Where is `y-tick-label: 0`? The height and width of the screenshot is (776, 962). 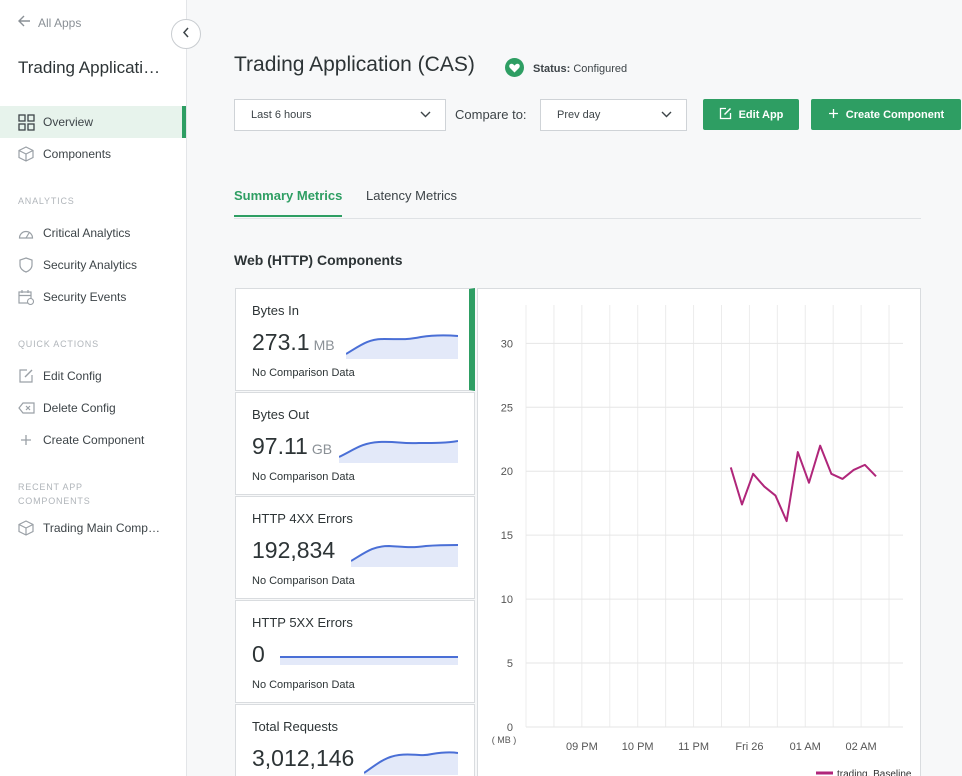 y-tick-label: 0 is located at coordinates (510, 728).